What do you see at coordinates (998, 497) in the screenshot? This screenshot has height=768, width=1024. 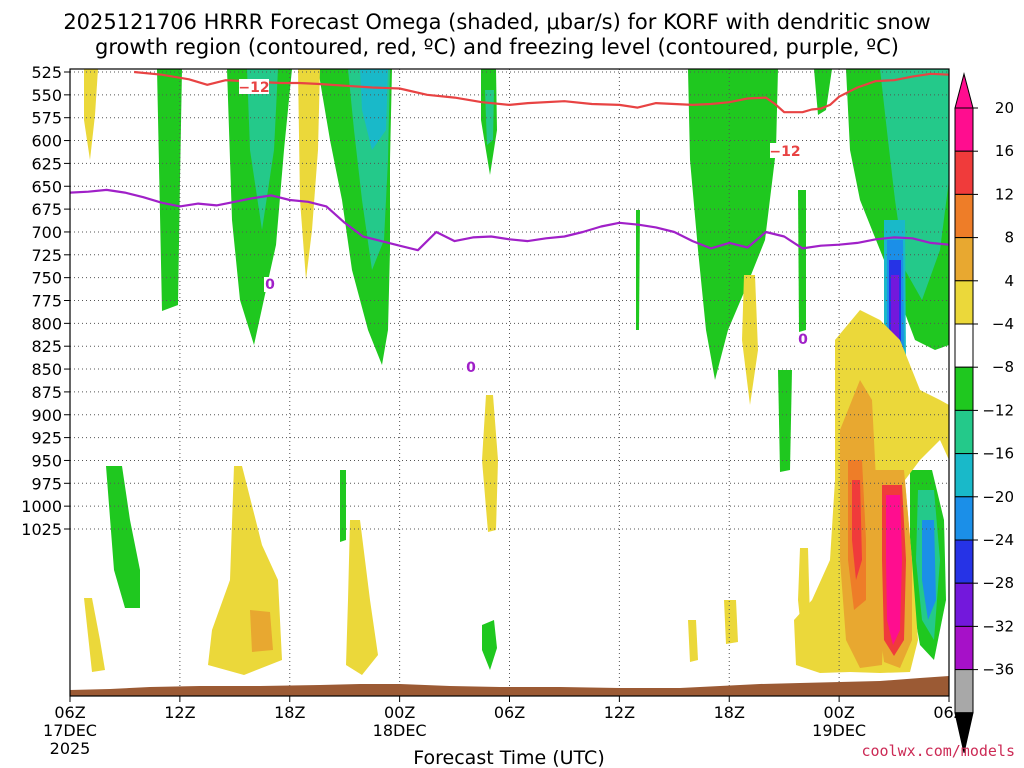 I see `colorbar-label: −20` at bounding box center [998, 497].